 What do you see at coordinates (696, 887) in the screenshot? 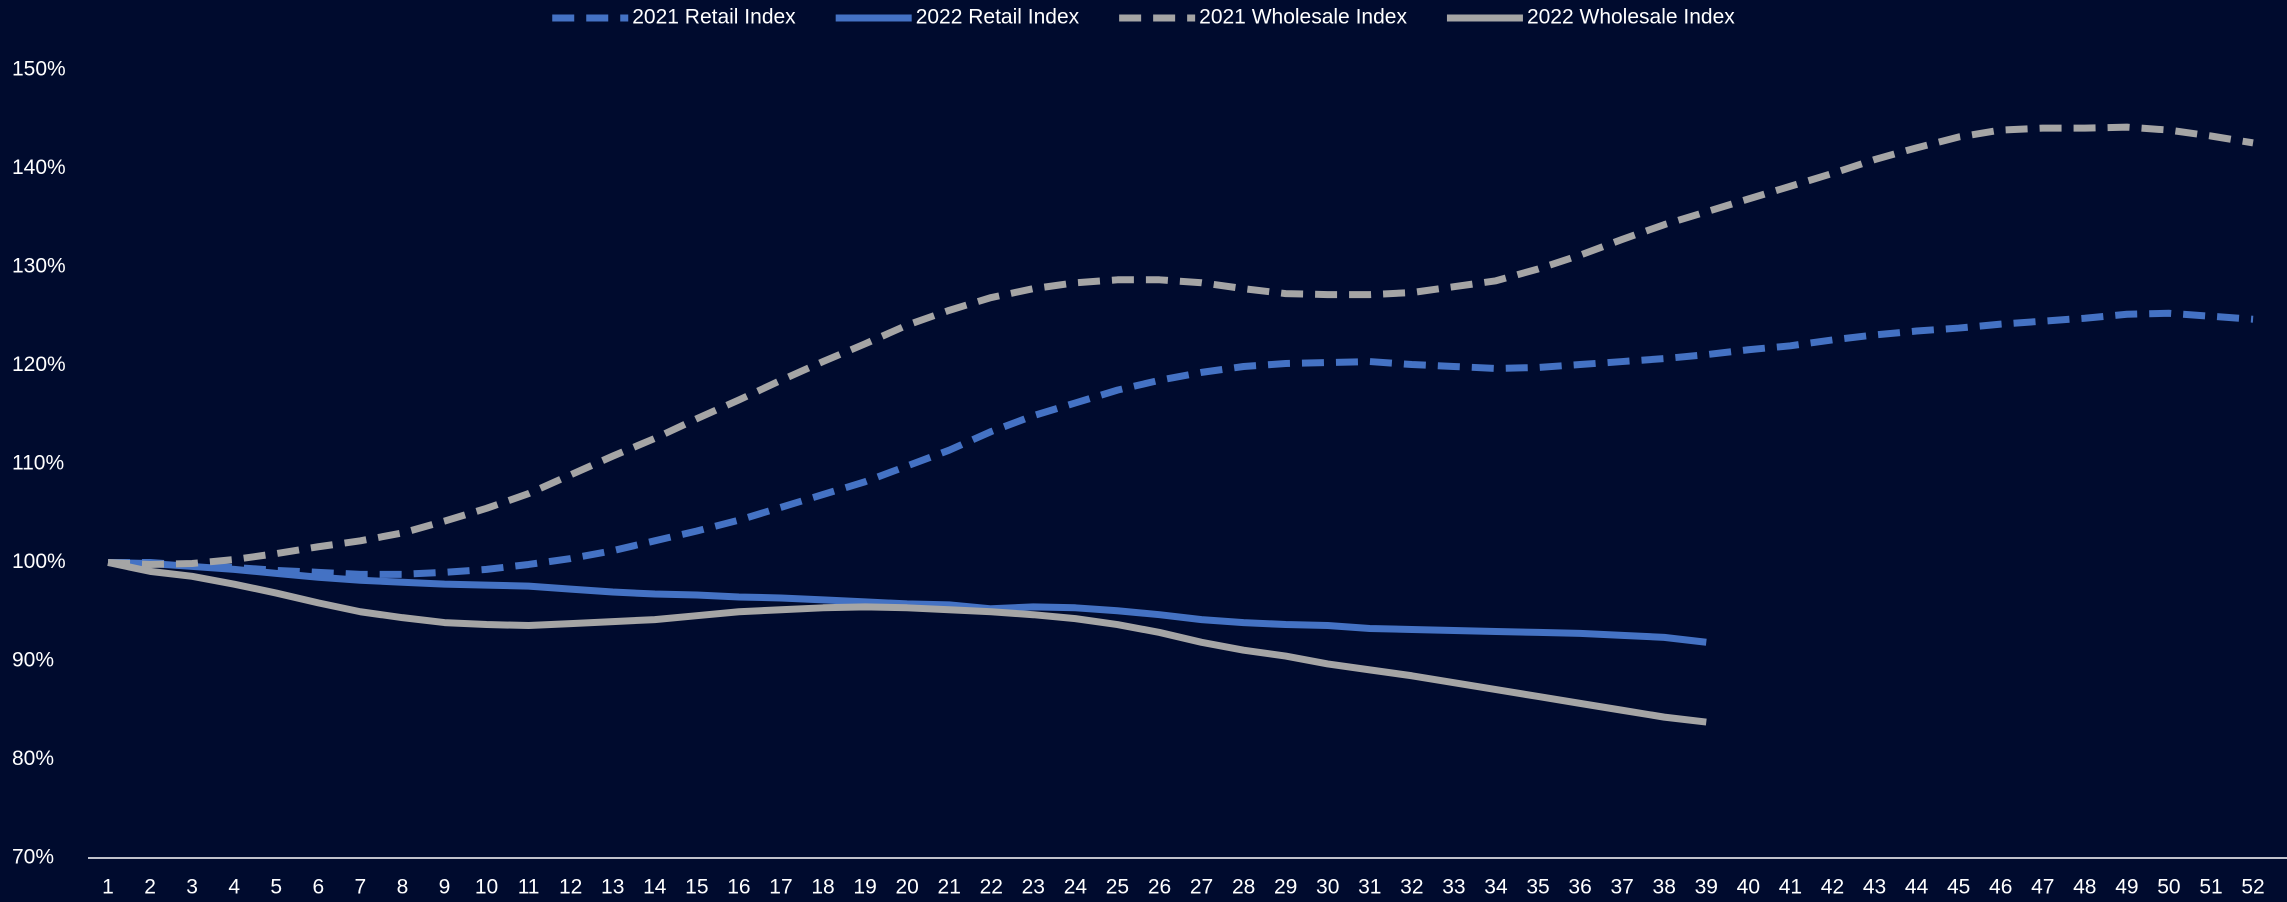
I see `x-tick-label: 15` at bounding box center [696, 887].